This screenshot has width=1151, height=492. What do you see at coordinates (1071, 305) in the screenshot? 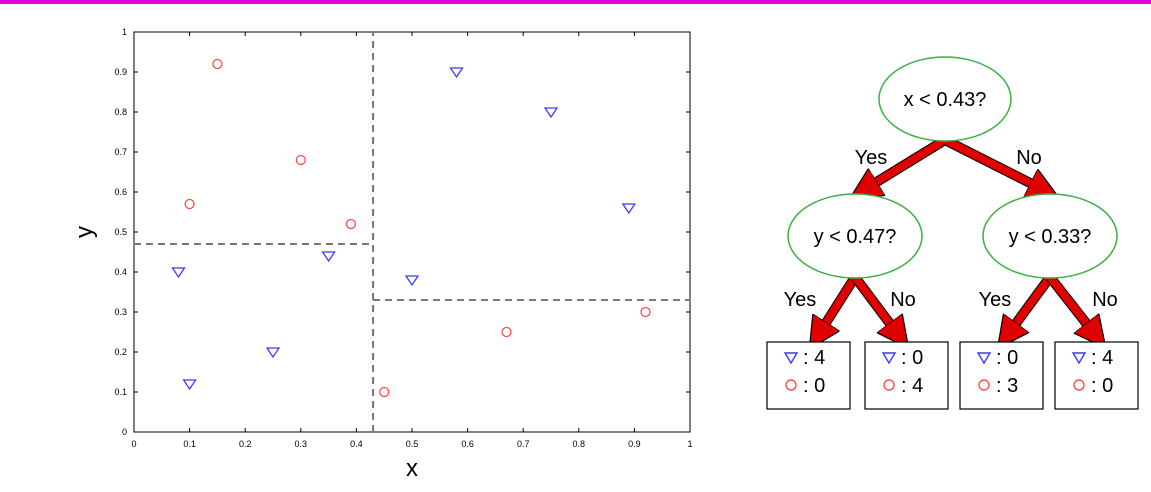
I see `edge-right-right-arrow` at bounding box center [1071, 305].